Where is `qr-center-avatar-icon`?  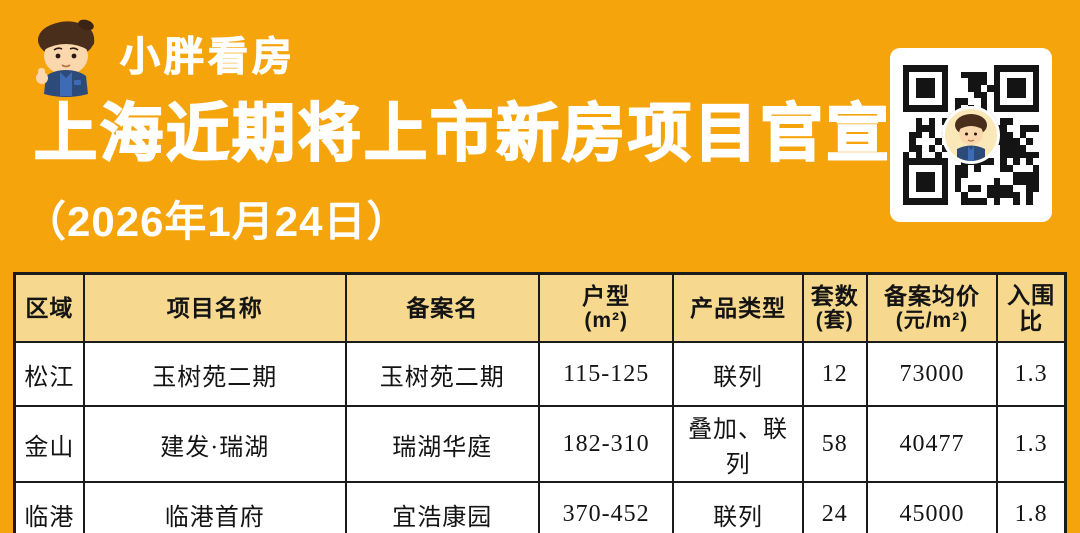
qr-center-avatar-icon is located at coordinates (971, 135).